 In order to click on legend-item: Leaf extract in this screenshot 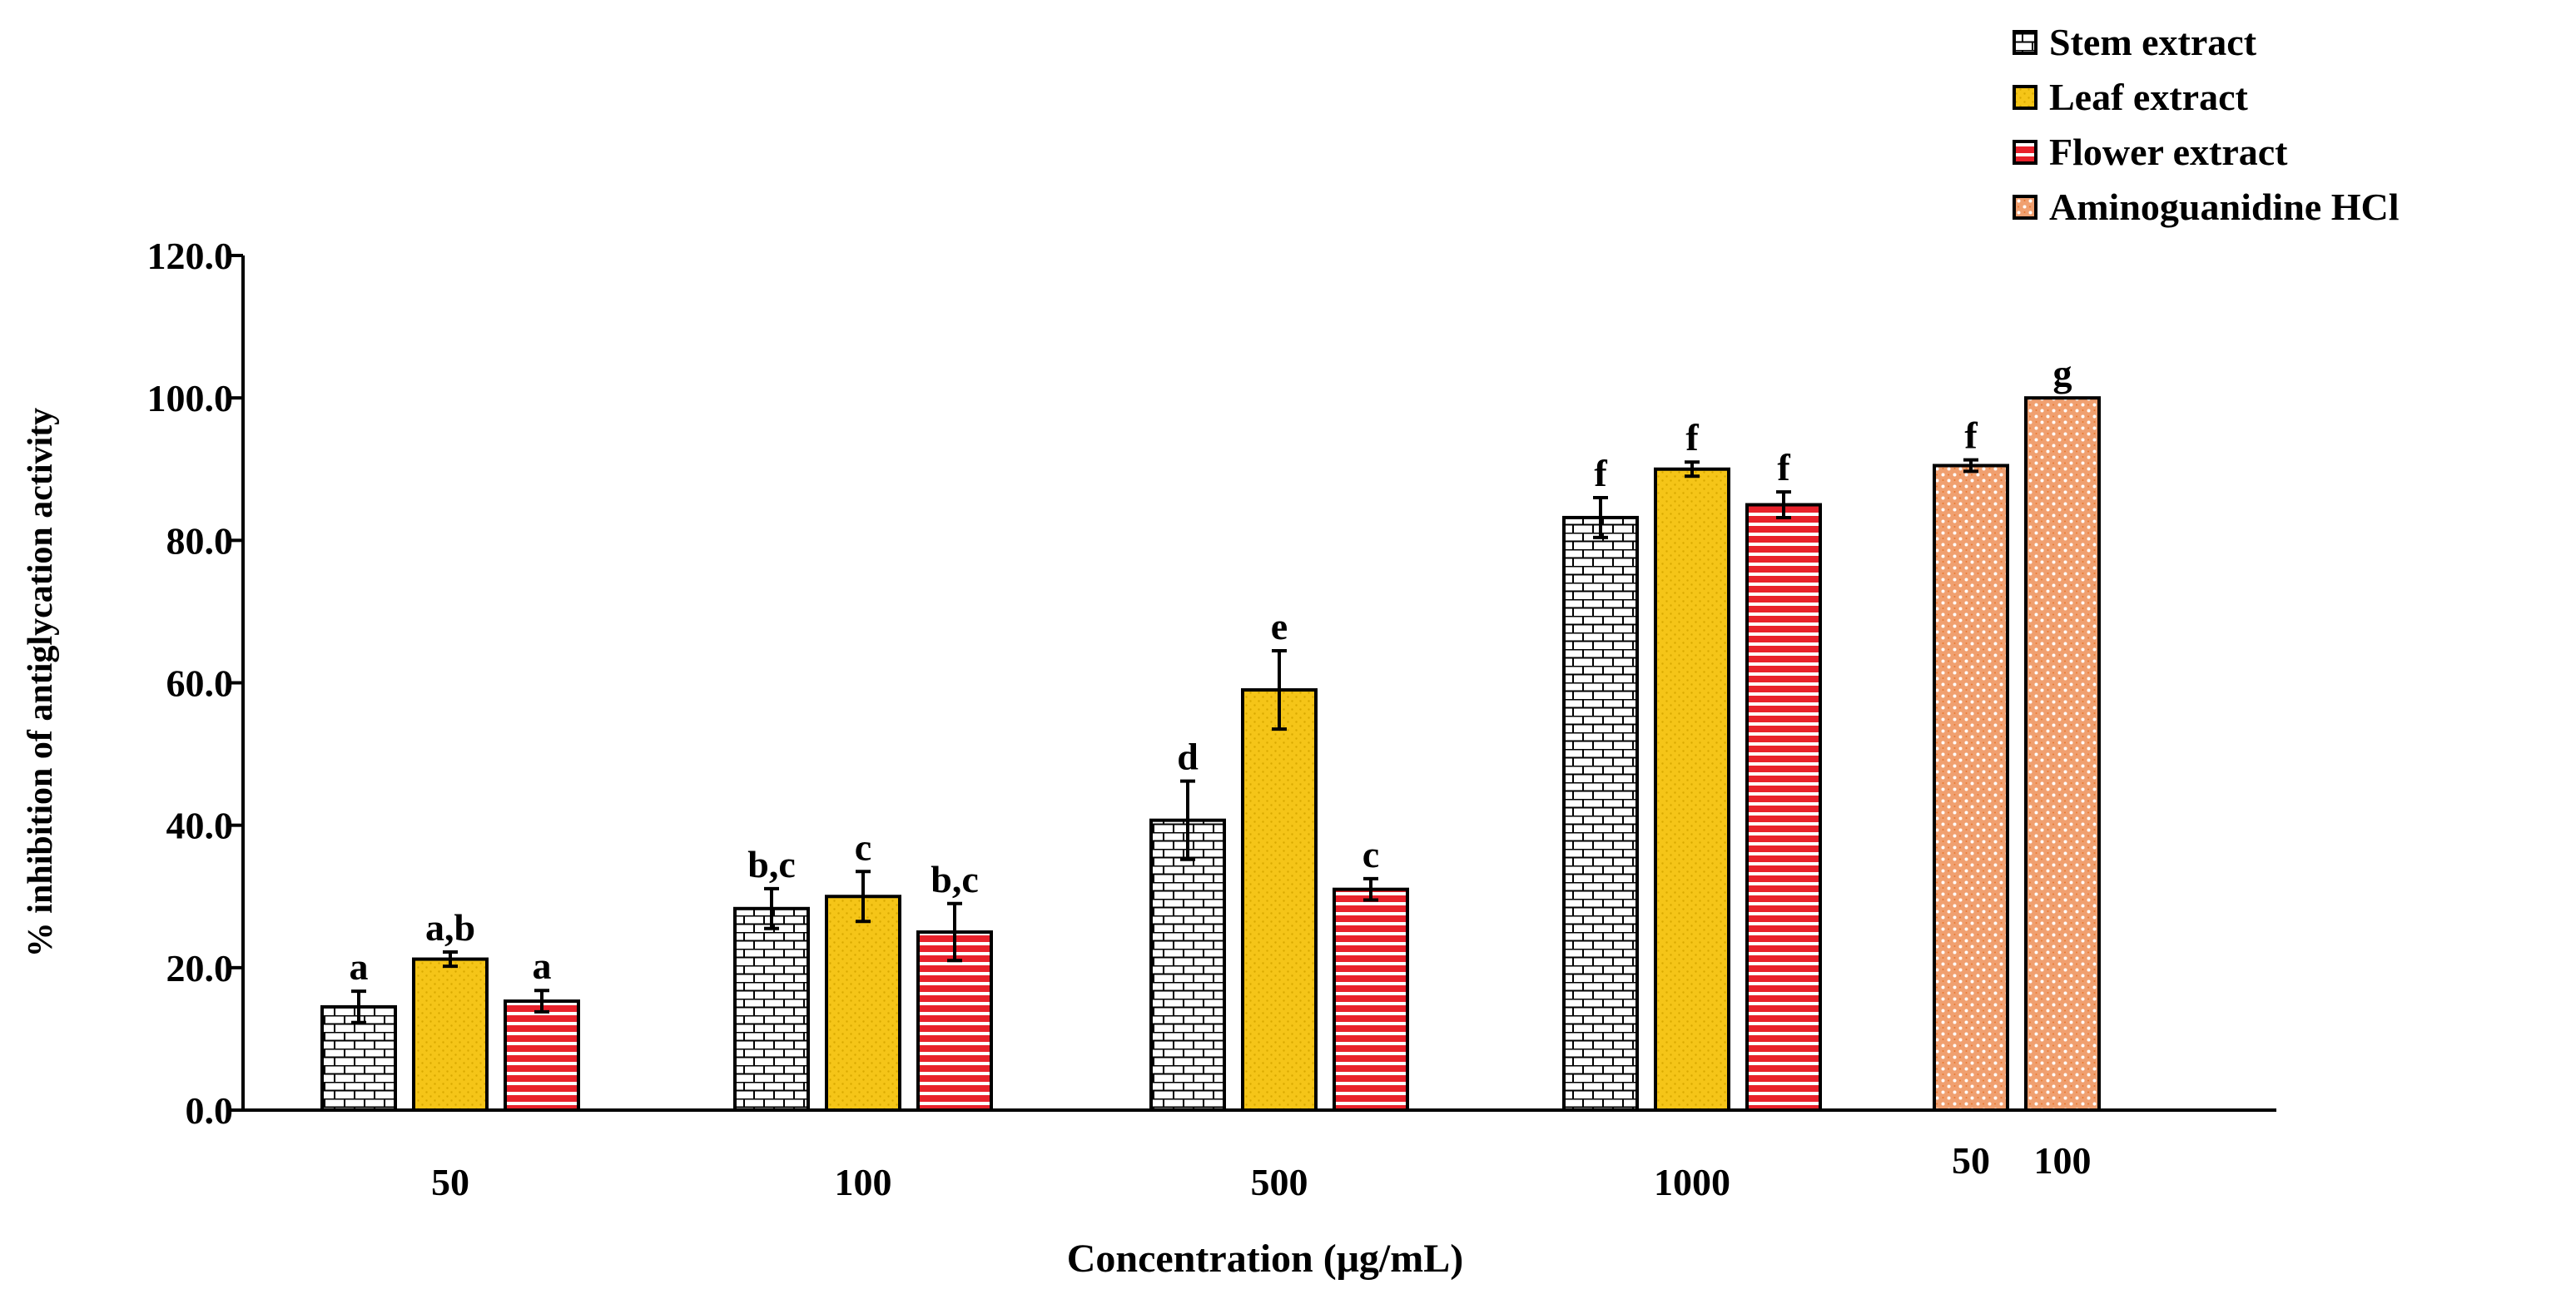, I will do `click(2130, 97)`.